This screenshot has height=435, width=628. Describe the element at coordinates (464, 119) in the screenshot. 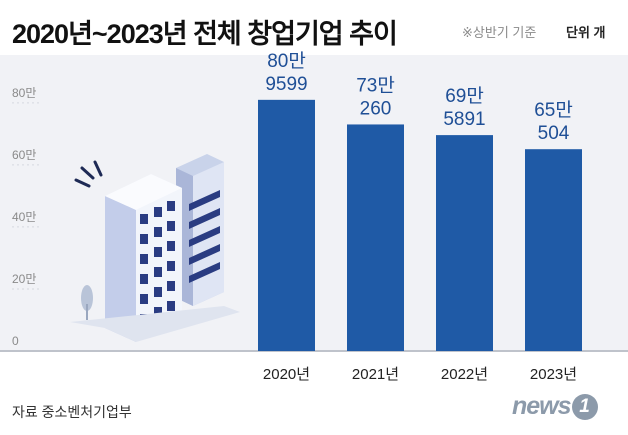

I see `bar-value-label: 5891` at that location.